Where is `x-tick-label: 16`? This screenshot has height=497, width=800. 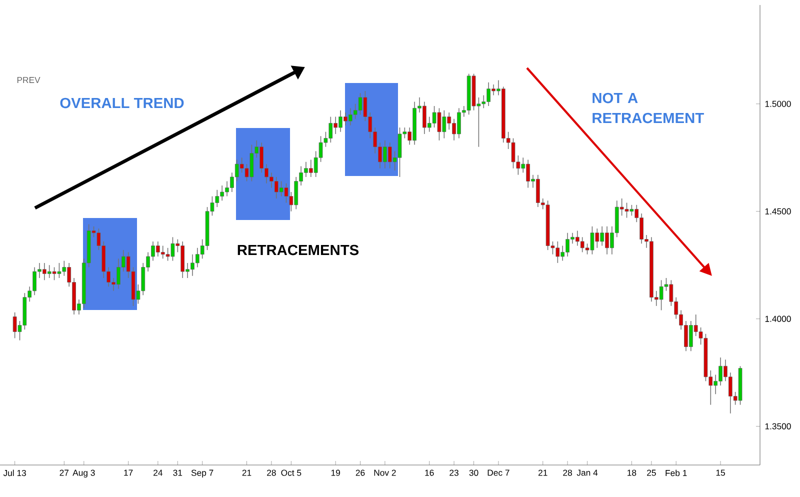
x-tick-label: 16 is located at coordinates (429, 473).